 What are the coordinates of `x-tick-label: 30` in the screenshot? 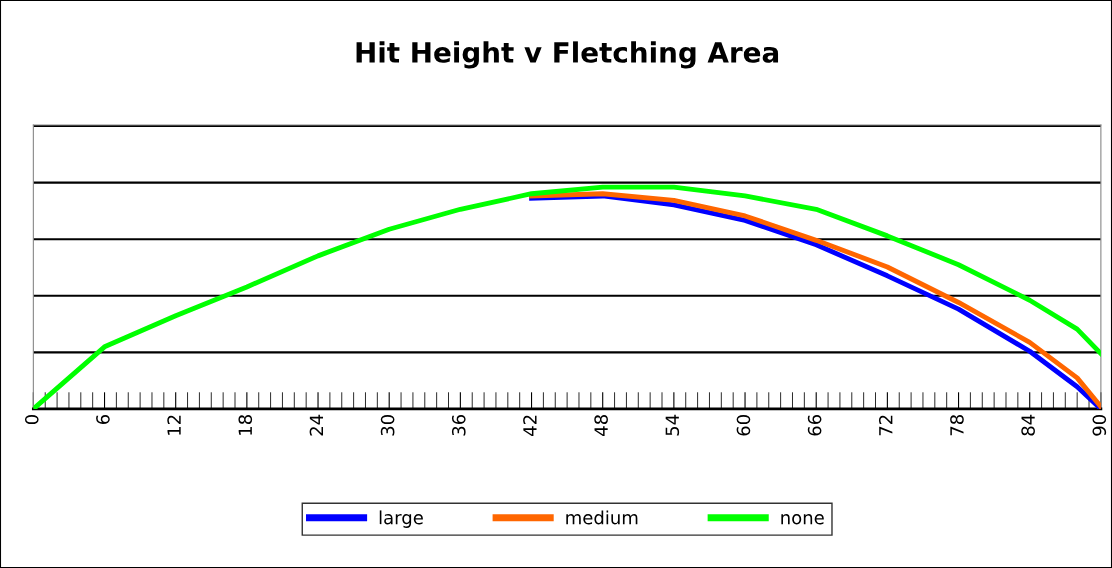 It's located at (387, 425).